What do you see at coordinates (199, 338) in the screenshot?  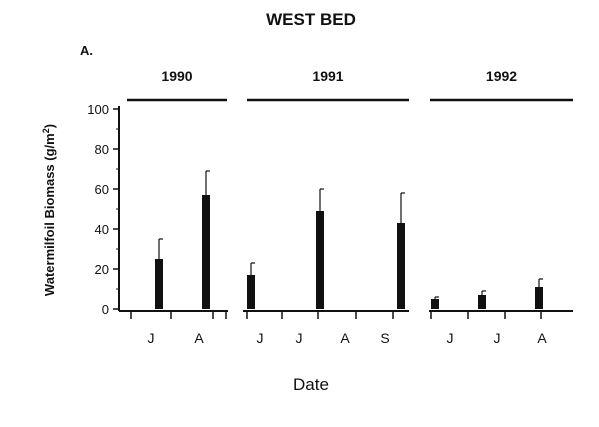 I see `month-label-1990-2: A` at bounding box center [199, 338].